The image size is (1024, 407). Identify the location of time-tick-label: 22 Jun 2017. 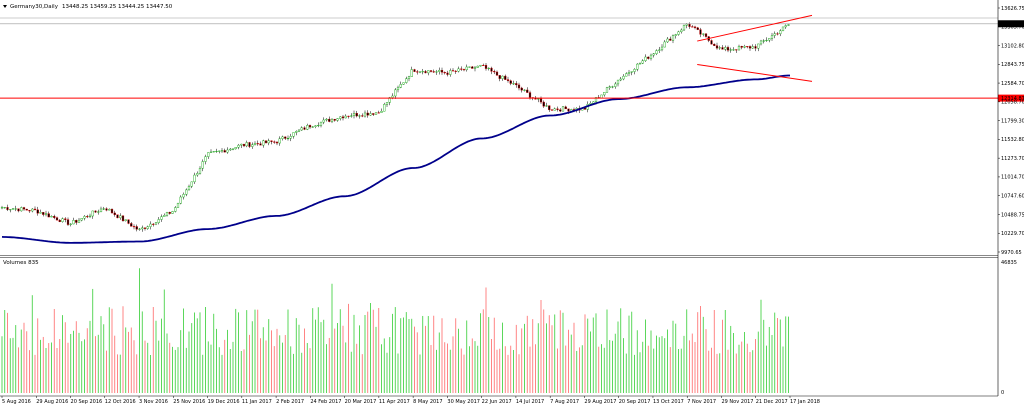
(497, 402).